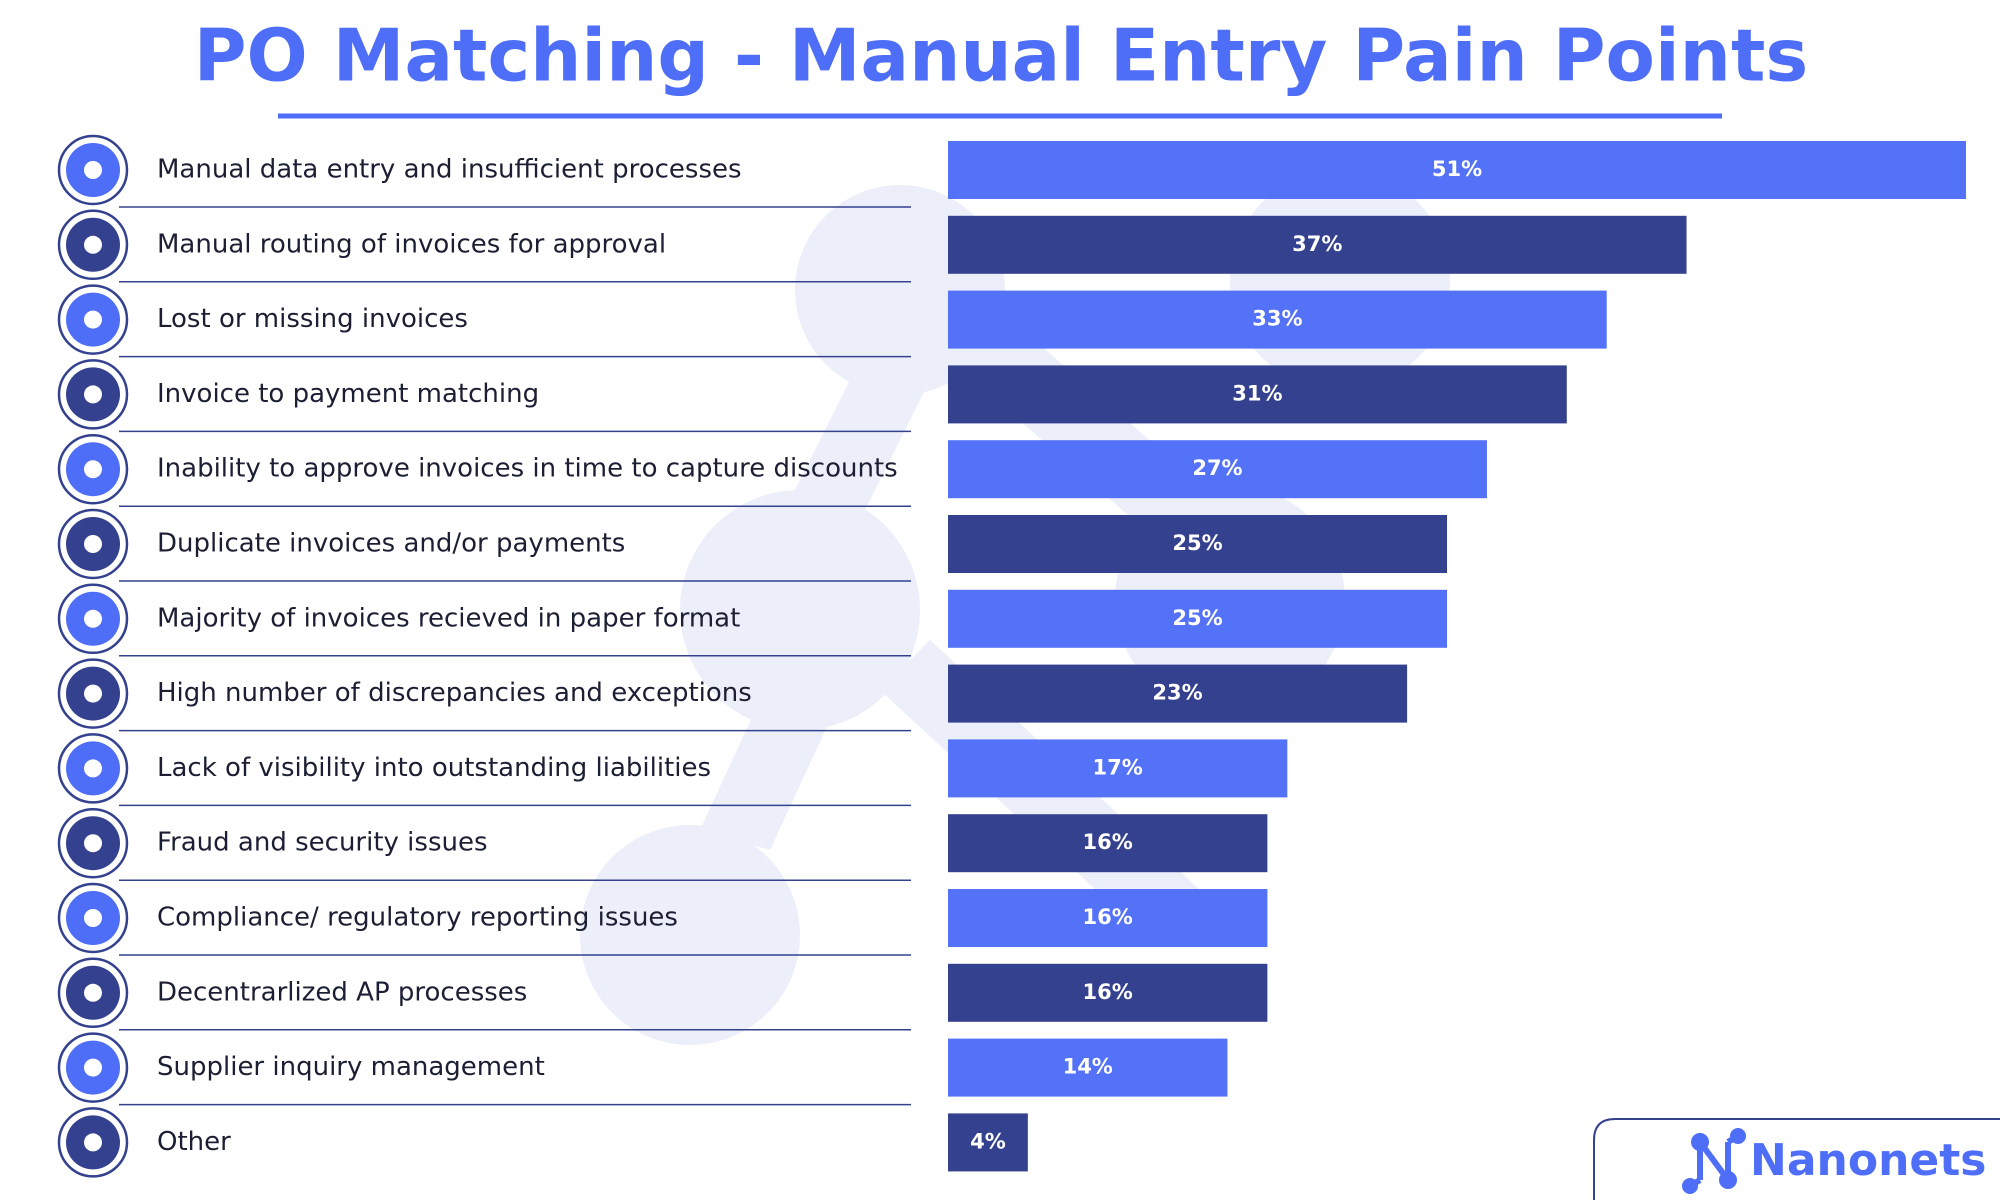  Describe the element at coordinates (1001, 56) in the screenshot. I see `chart-title: PO Matching - Manual Entry Pain Points` at that location.